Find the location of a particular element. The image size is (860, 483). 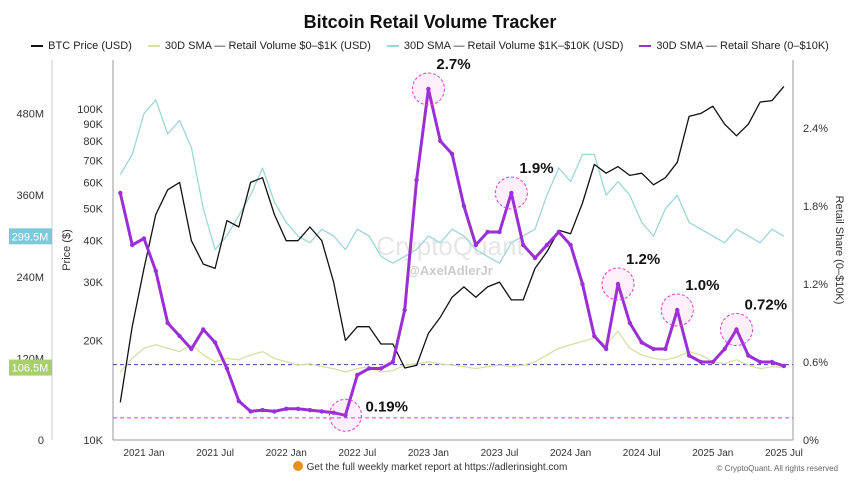

legend-label: BTC Price (USD) is located at coordinates (90, 46).